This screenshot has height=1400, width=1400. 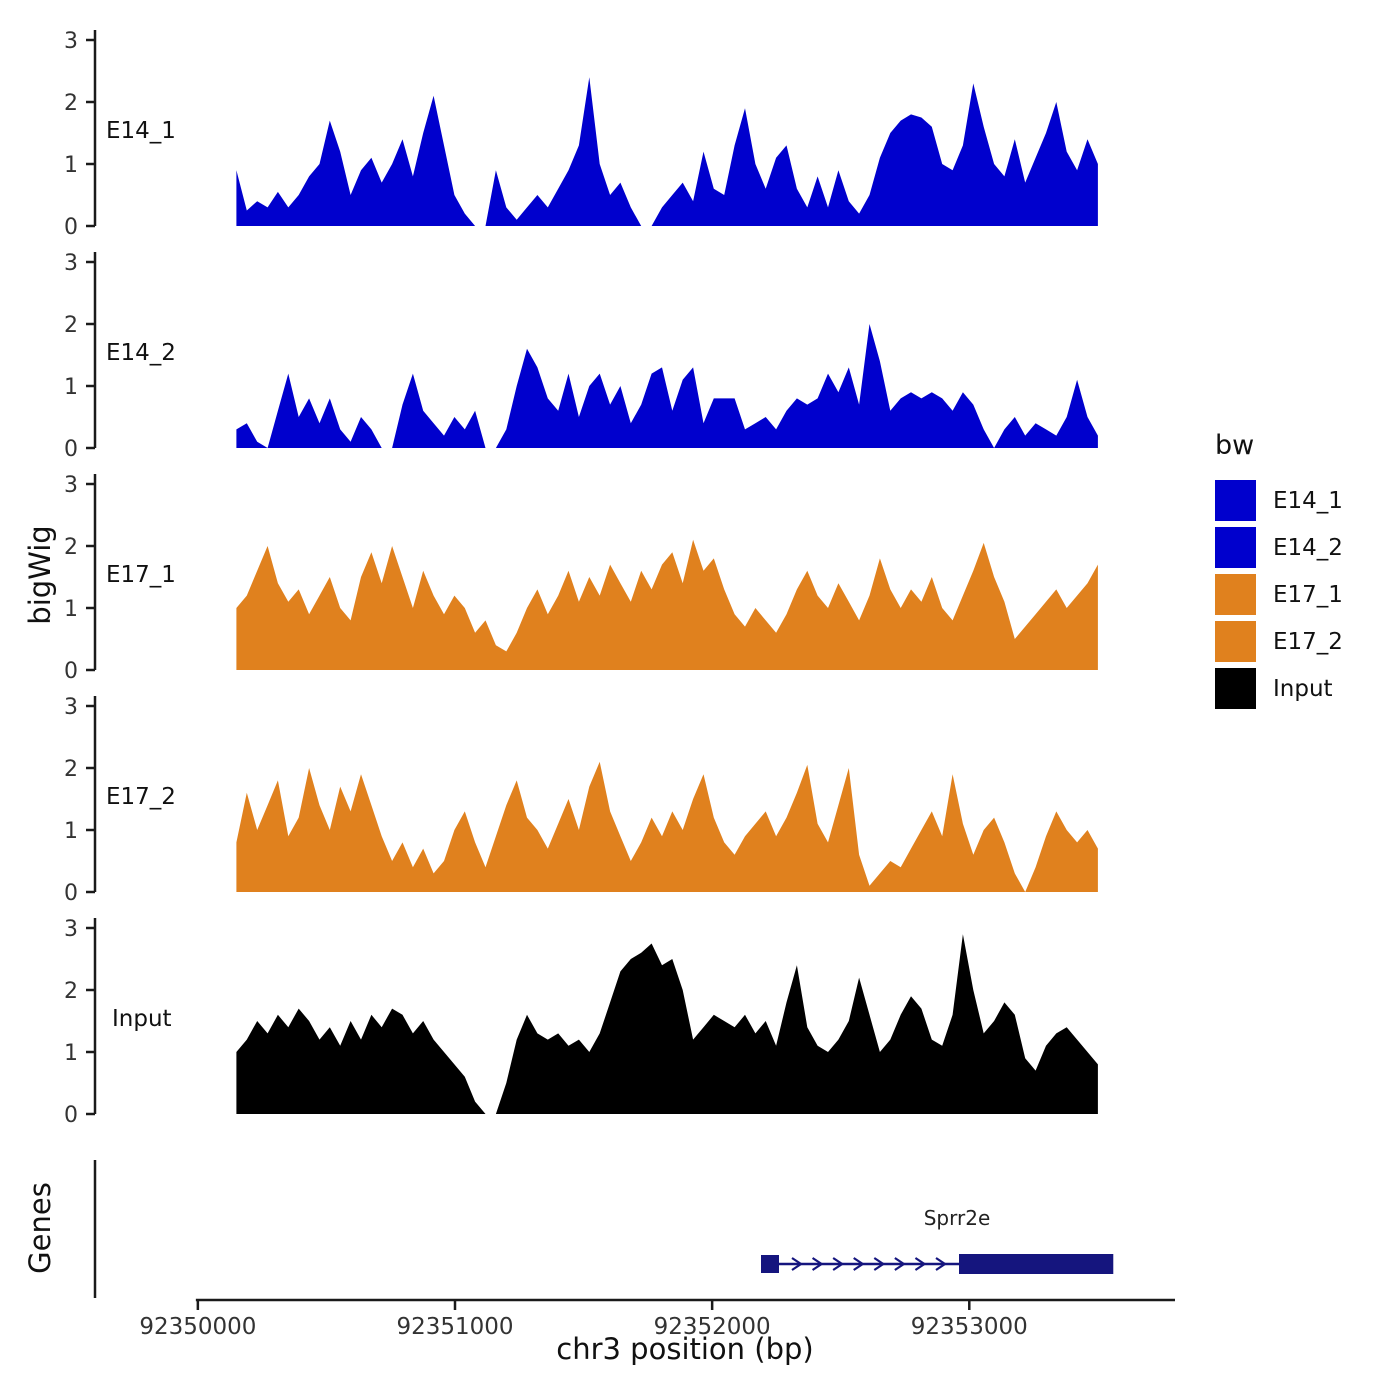 I want to click on track-label-e17-1: E17_1, so click(x=141, y=575).